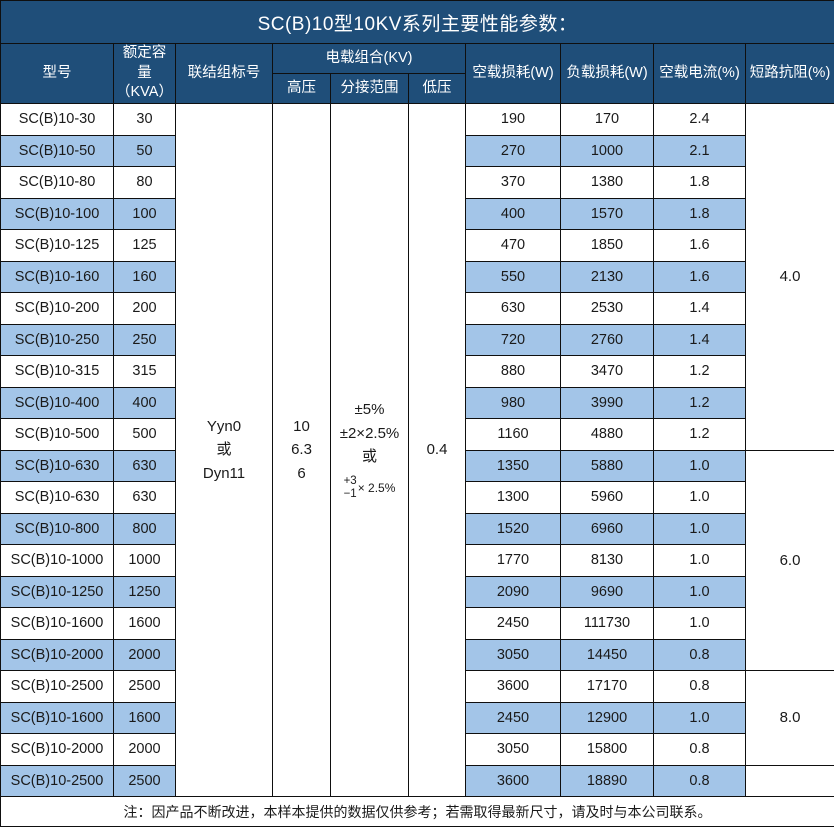 This screenshot has width=834, height=827. Describe the element at coordinates (513, 403) in the screenshot. I see `cell-no-load-loss: 980` at that location.